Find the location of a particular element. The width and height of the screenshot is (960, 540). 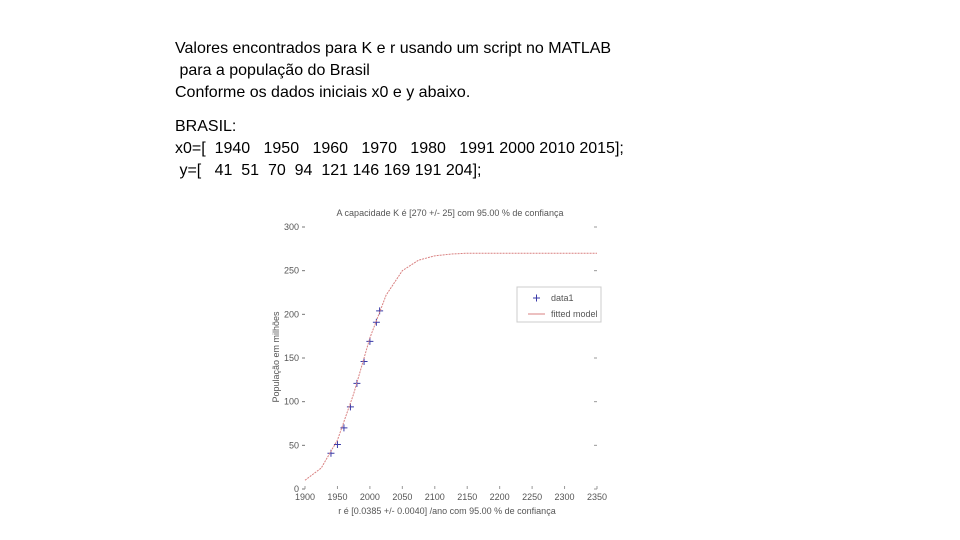

y-tick-label: 0 is located at coordinates (296, 489).